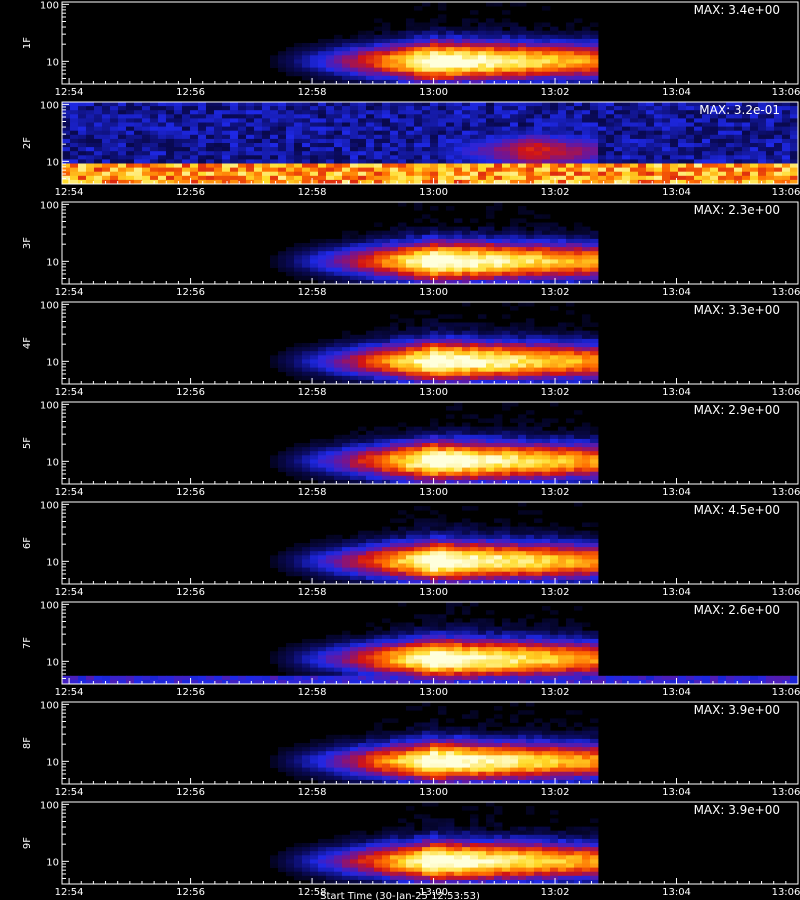 The width and height of the screenshot is (800, 900). What do you see at coordinates (27, 543) in the screenshot?
I see `panel-label: 6F` at bounding box center [27, 543].